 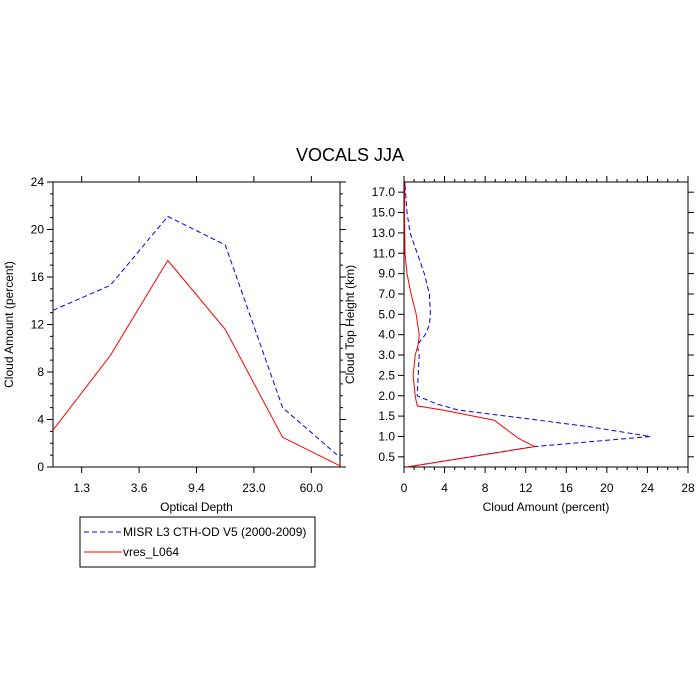 I want to click on y-tick-label: 16, so click(x=38, y=277).